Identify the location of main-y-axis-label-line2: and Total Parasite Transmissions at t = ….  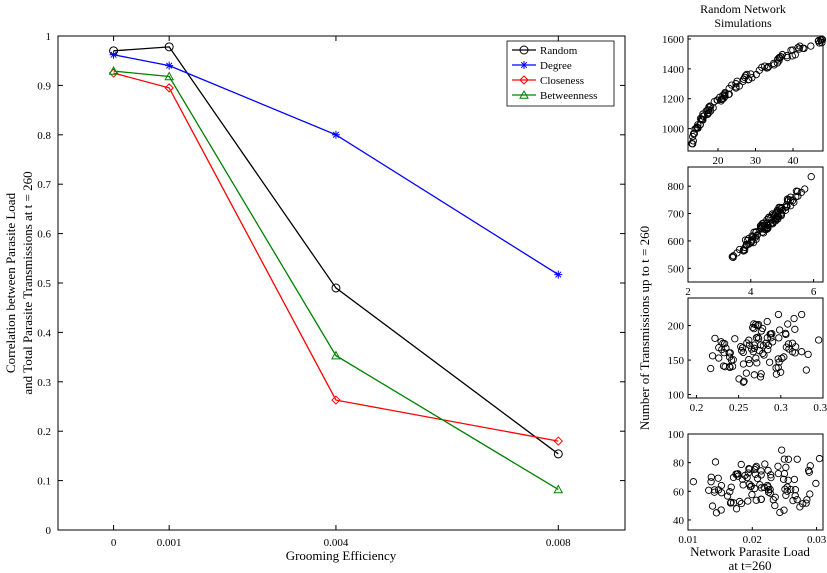
(27, 282).